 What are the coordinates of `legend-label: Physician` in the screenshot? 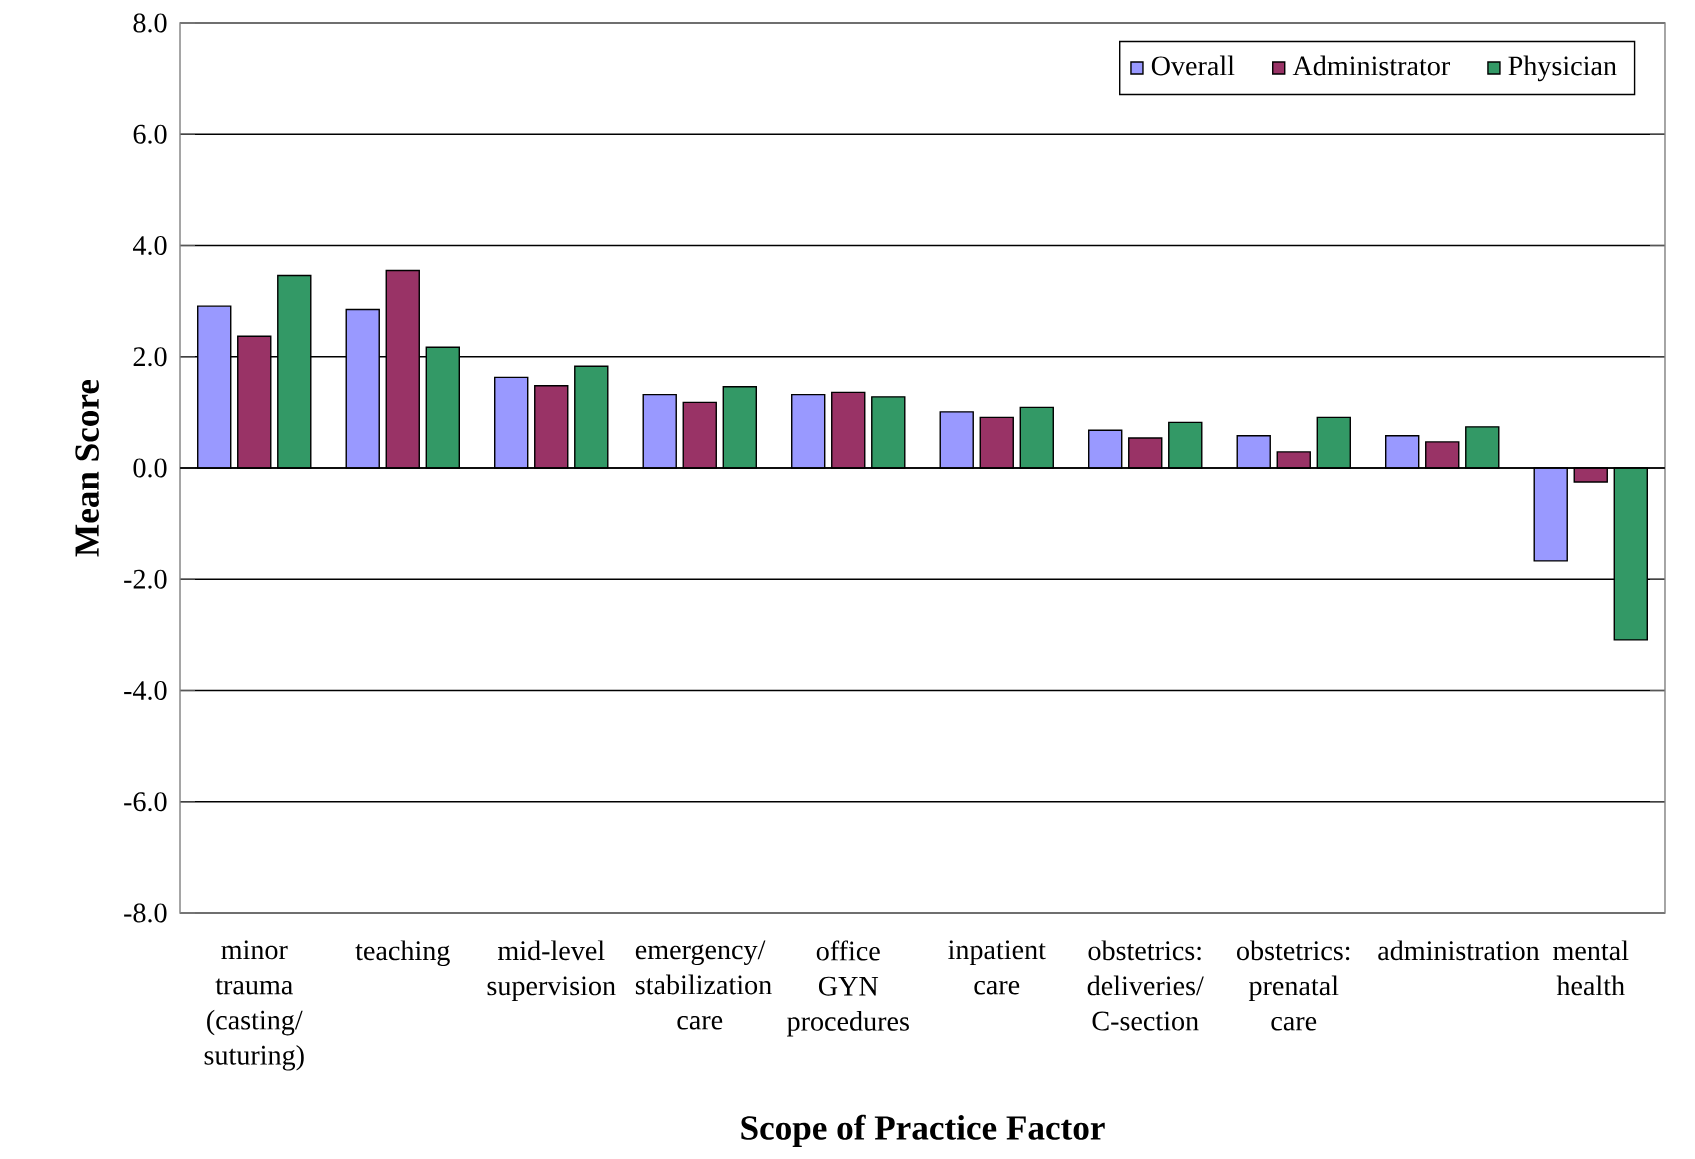 It's located at (1562, 68).